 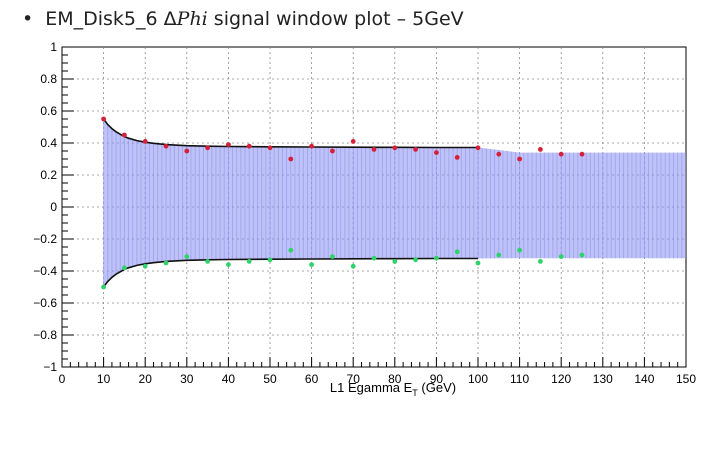 What do you see at coordinates (519, 379) in the screenshot?
I see `x-tick-label: 110` at bounding box center [519, 379].